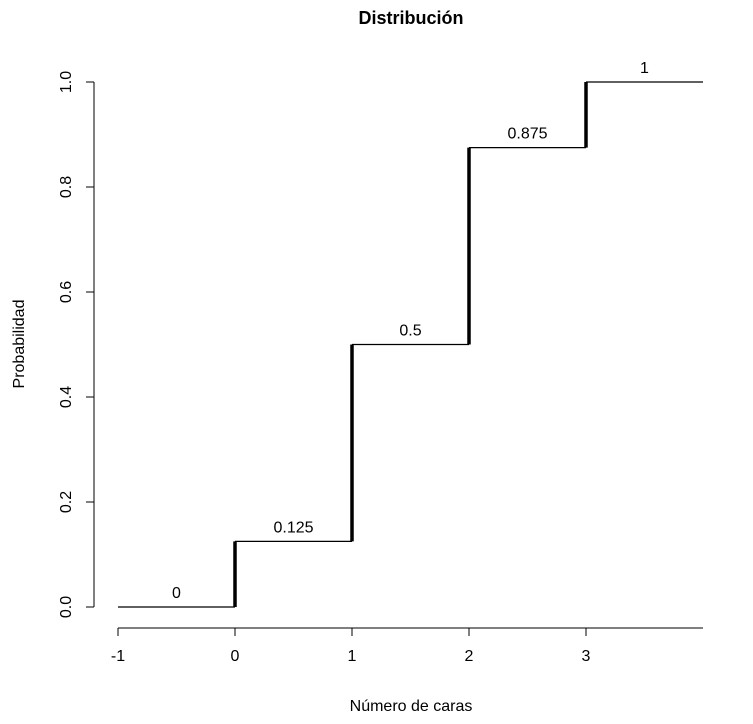  I want to click on y-tick-label: 0.0, so click(66, 607).